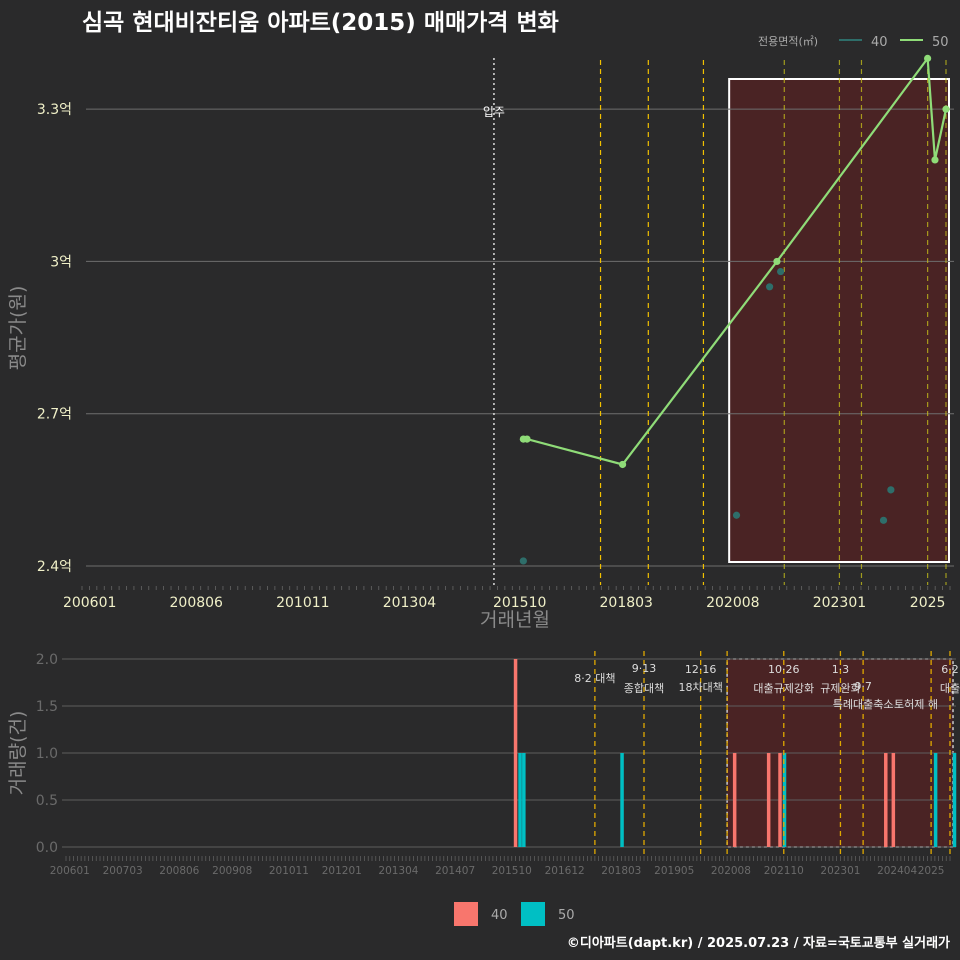  Describe the element at coordinates (398, 871) in the screenshot. I see `volume-x-tick-label: 201304` at that location.